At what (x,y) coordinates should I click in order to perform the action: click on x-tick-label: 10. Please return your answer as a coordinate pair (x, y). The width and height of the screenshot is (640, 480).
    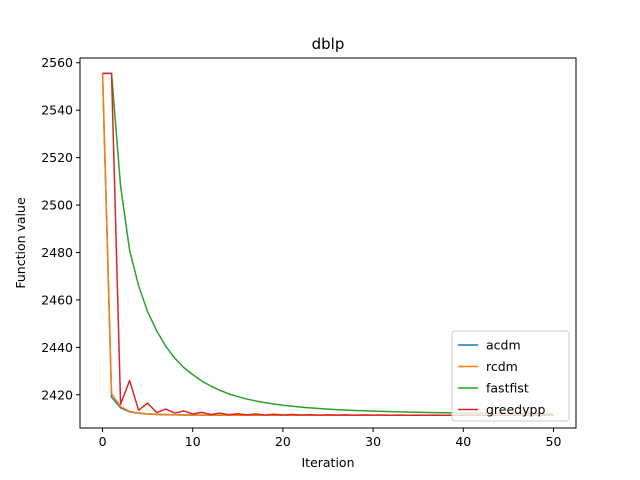
    Looking at the image, I should click on (193, 441).